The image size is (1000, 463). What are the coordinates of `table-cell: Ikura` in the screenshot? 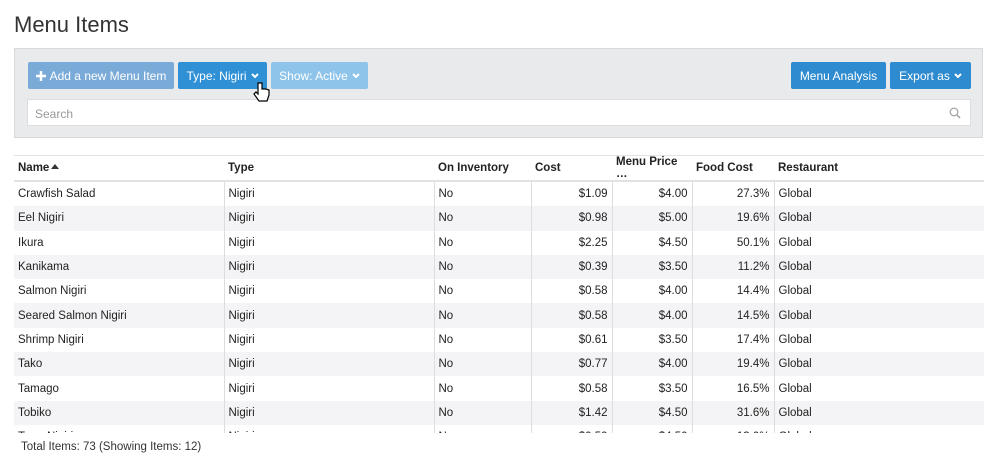 It's located at (119, 243).